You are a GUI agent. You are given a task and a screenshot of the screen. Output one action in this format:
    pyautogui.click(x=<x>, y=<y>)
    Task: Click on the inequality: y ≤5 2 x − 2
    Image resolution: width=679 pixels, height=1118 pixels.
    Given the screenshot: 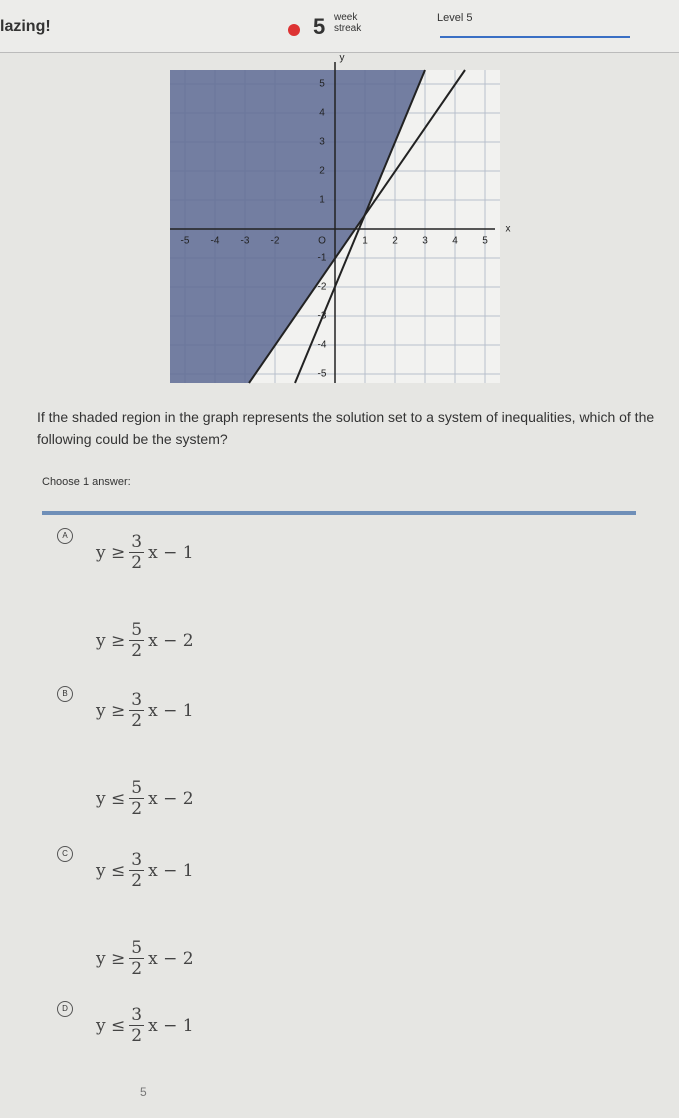 What is the action you would take?
    pyautogui.click(x=145, y=798)
    